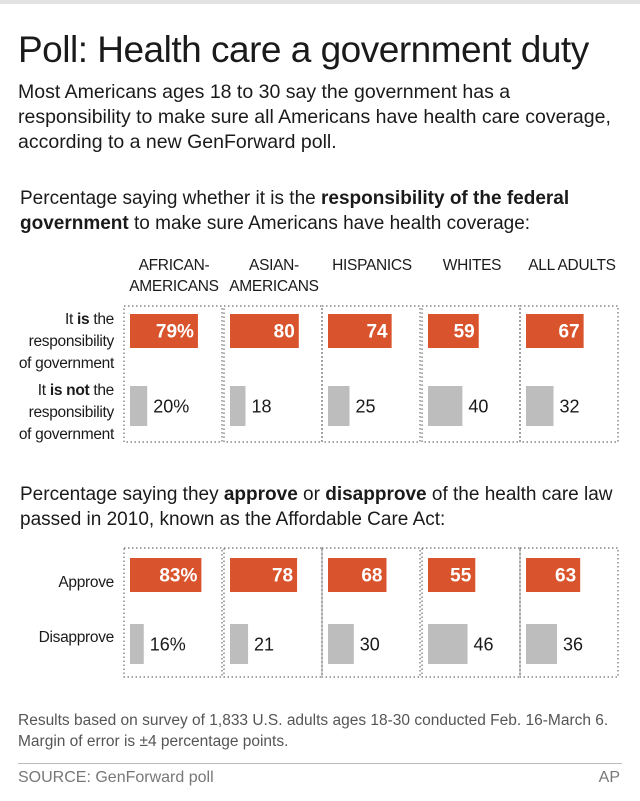  What do you see at coordinates (86, 582) in the screenshot?
I see `row-label-approve: Approve` at bounding box center [86, 582].